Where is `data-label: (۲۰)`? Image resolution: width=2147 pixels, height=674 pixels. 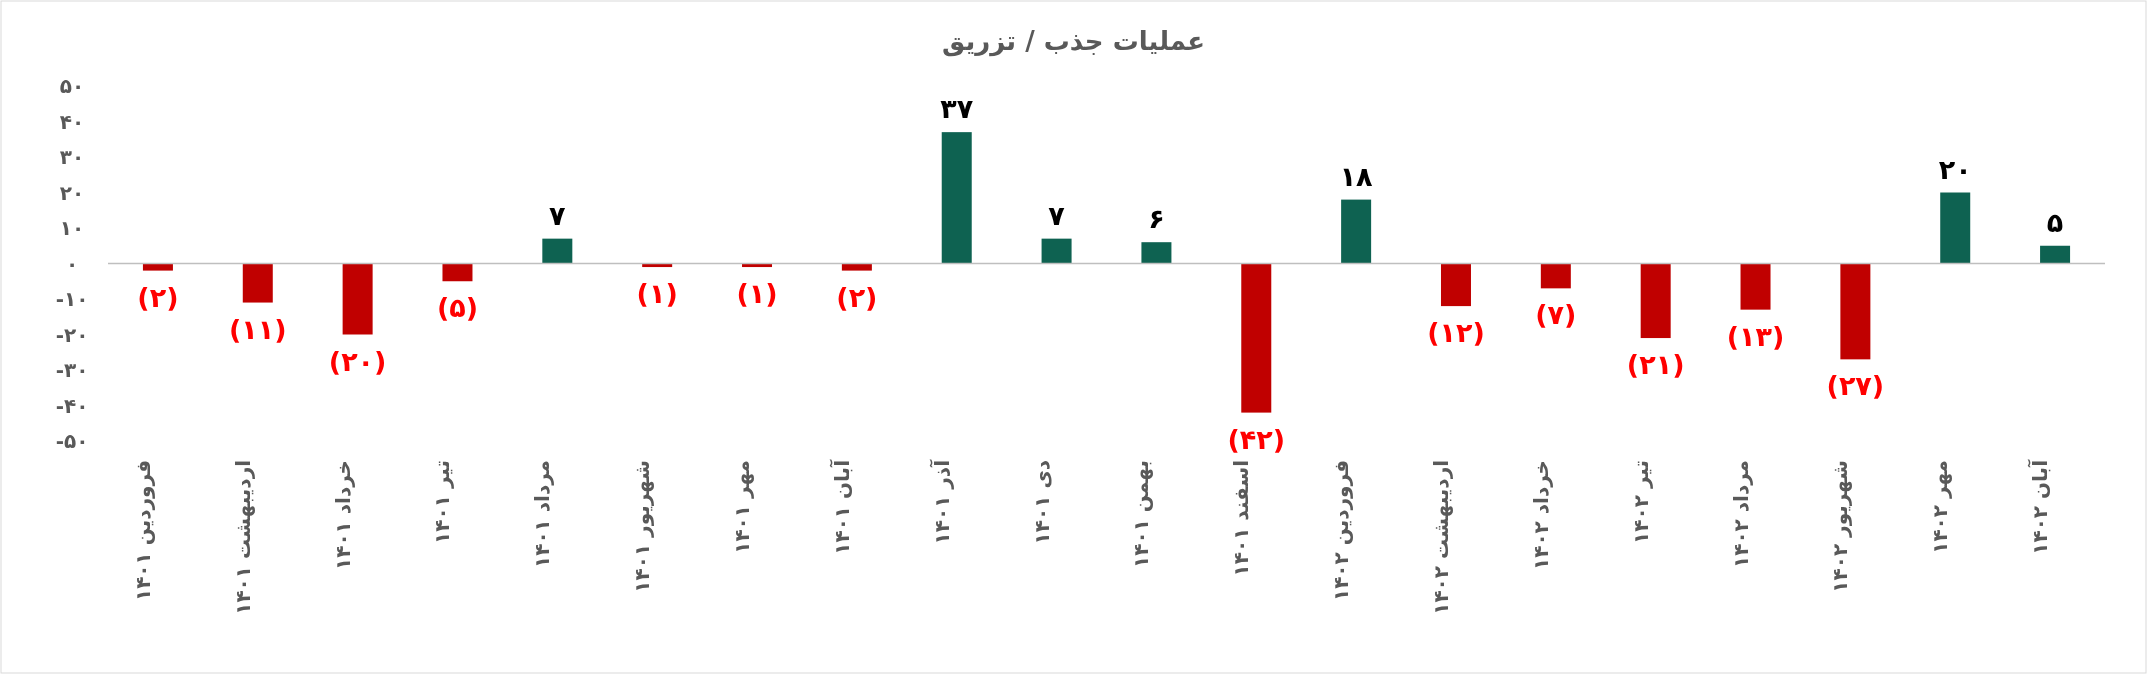 data-label: (۲۰) is located at coordinates (357, 361).